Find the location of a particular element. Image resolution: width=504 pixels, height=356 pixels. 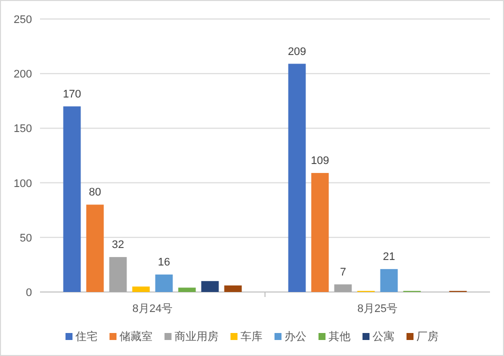

data-label: 209 is located at coordinates (297, 52).